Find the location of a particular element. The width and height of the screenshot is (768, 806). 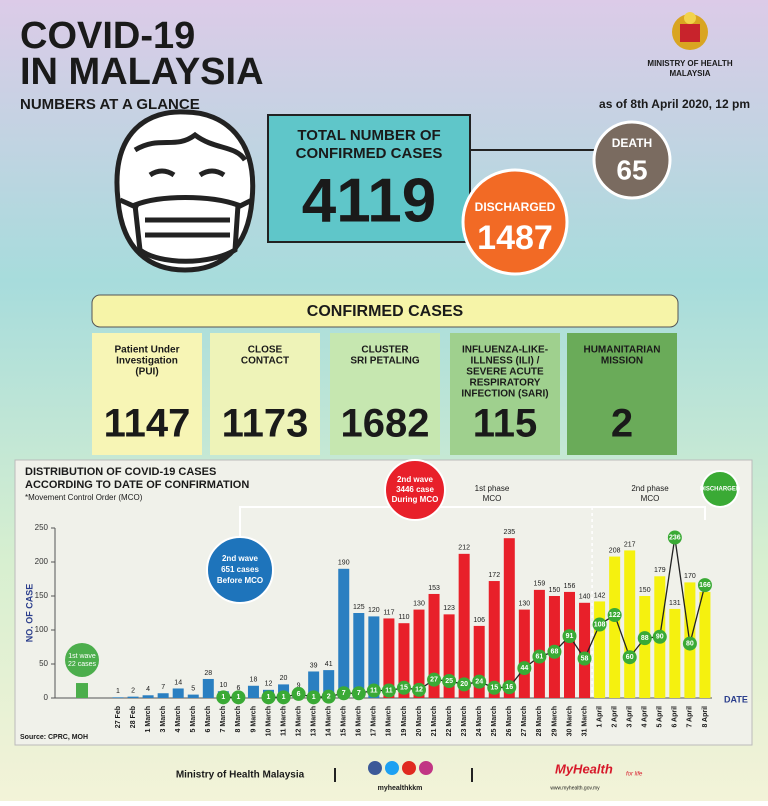

chart-title: ACCORDING TO DATE OF CONFIRMATION is located at coordinates (137, 485).